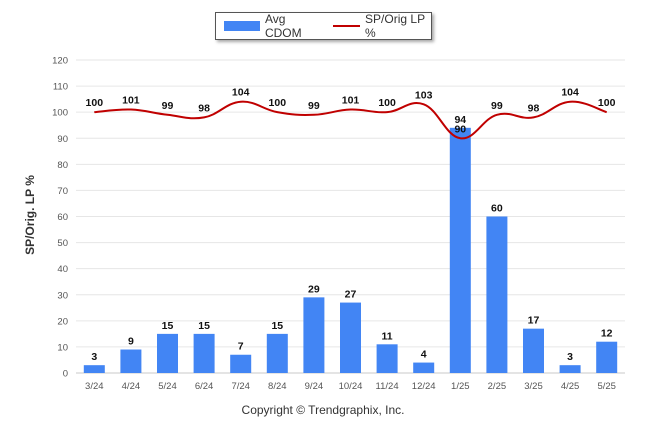  I want to click on y-tick-label: 50, so click(62, 243).